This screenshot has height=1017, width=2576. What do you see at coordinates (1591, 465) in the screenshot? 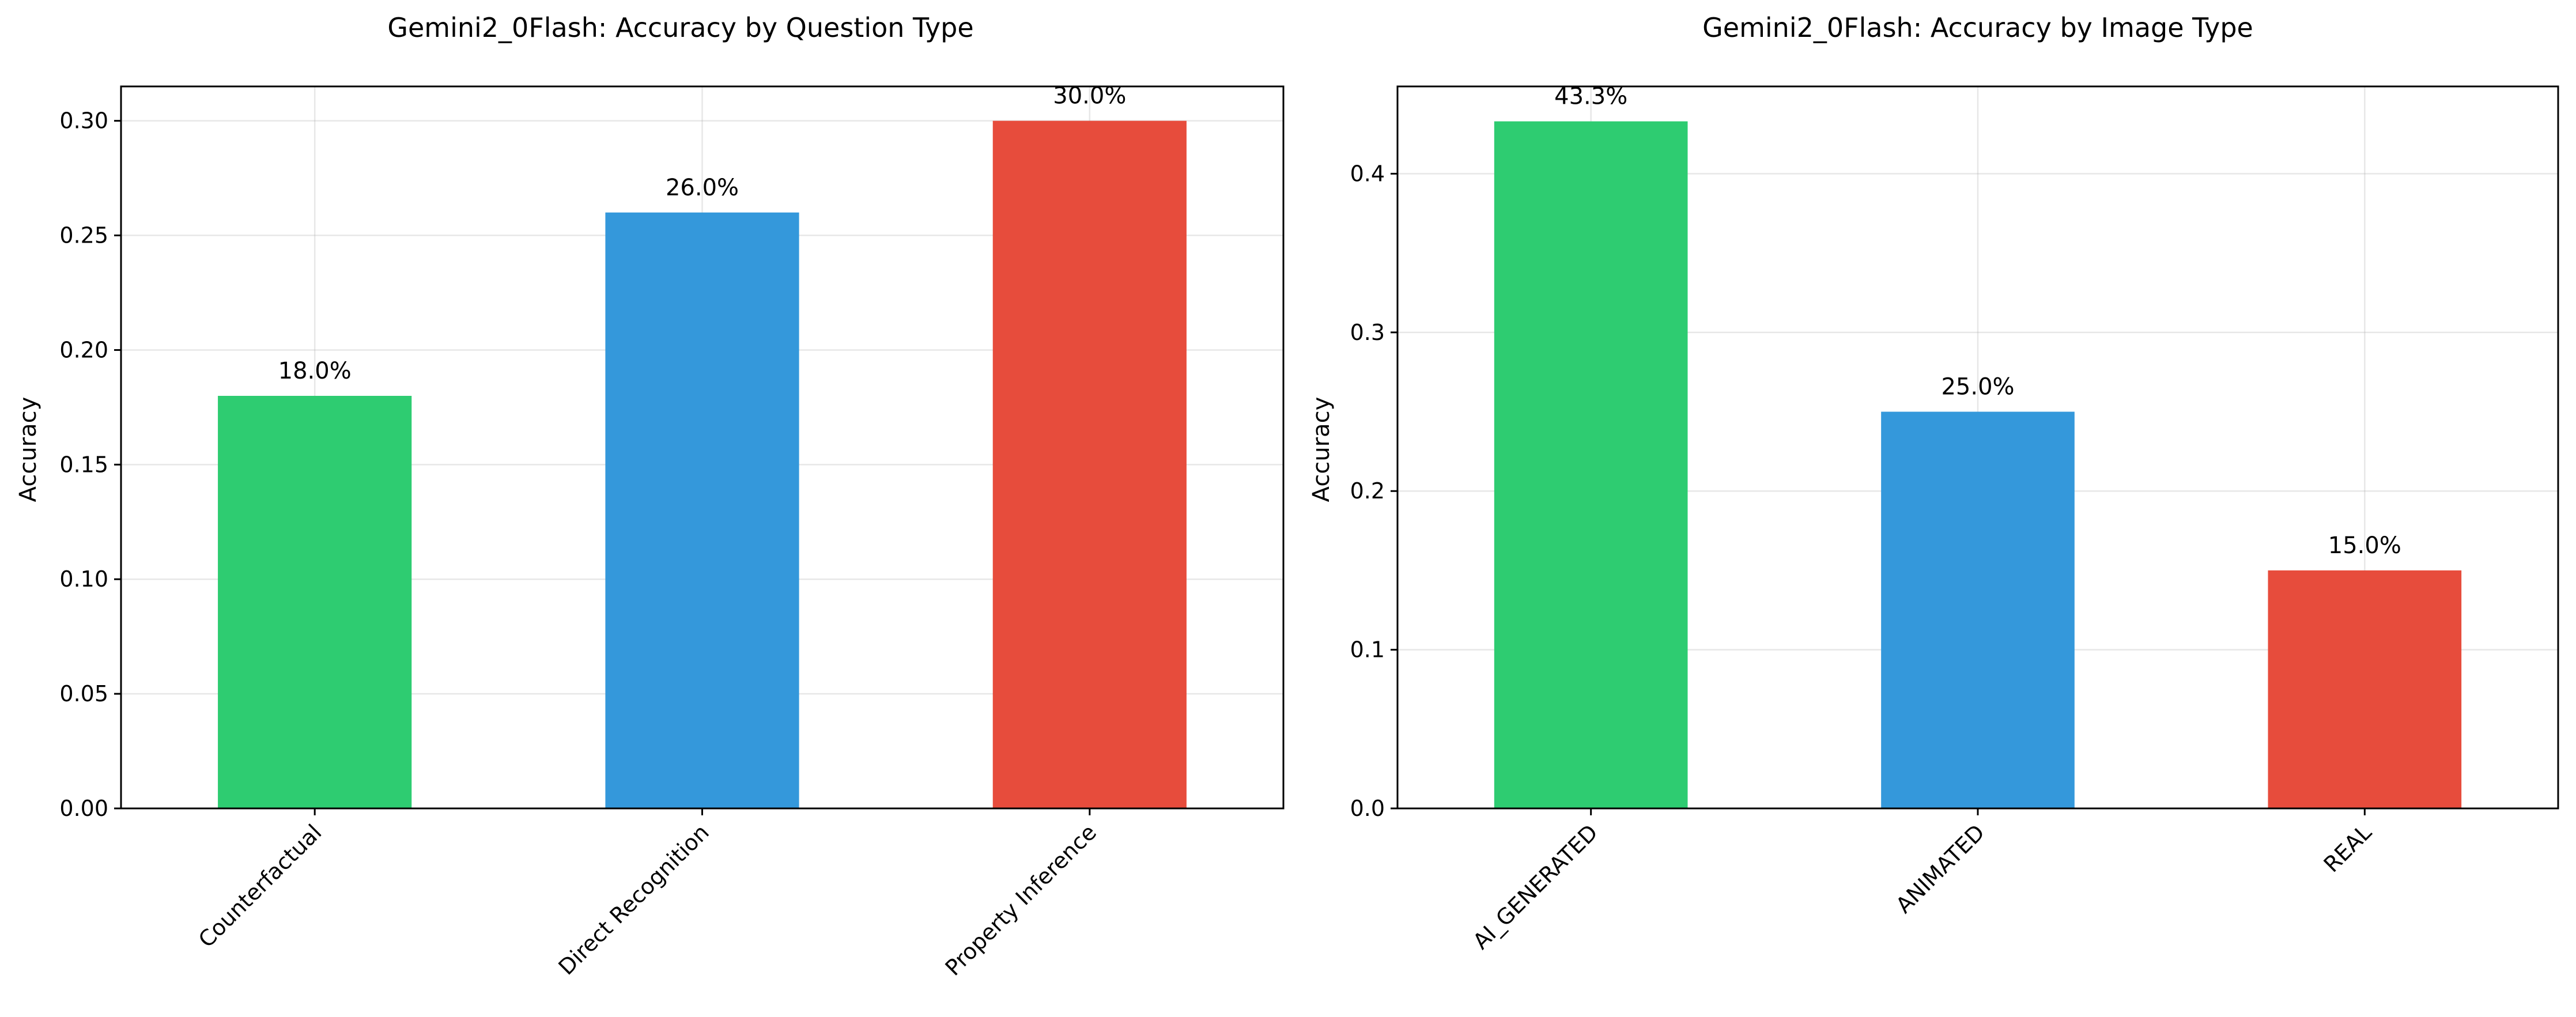
I see `bar-ai-generated` at bounding box center [1591, 465].